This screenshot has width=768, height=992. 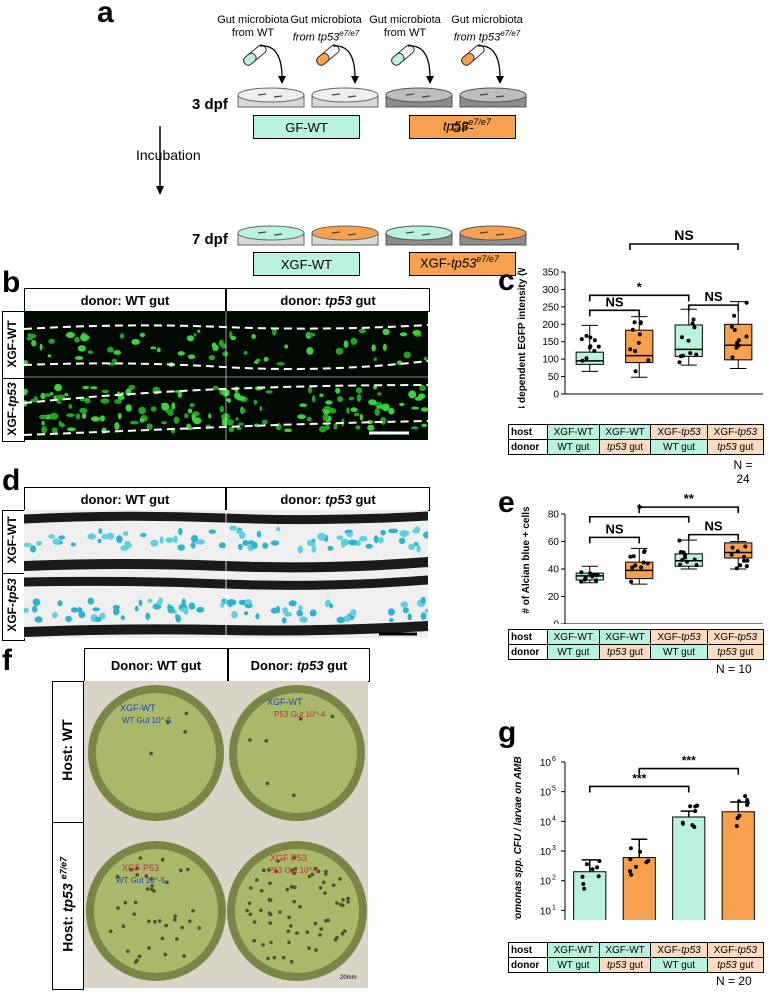 I want to click on significance-label: ***, so click(x=639, y=778).